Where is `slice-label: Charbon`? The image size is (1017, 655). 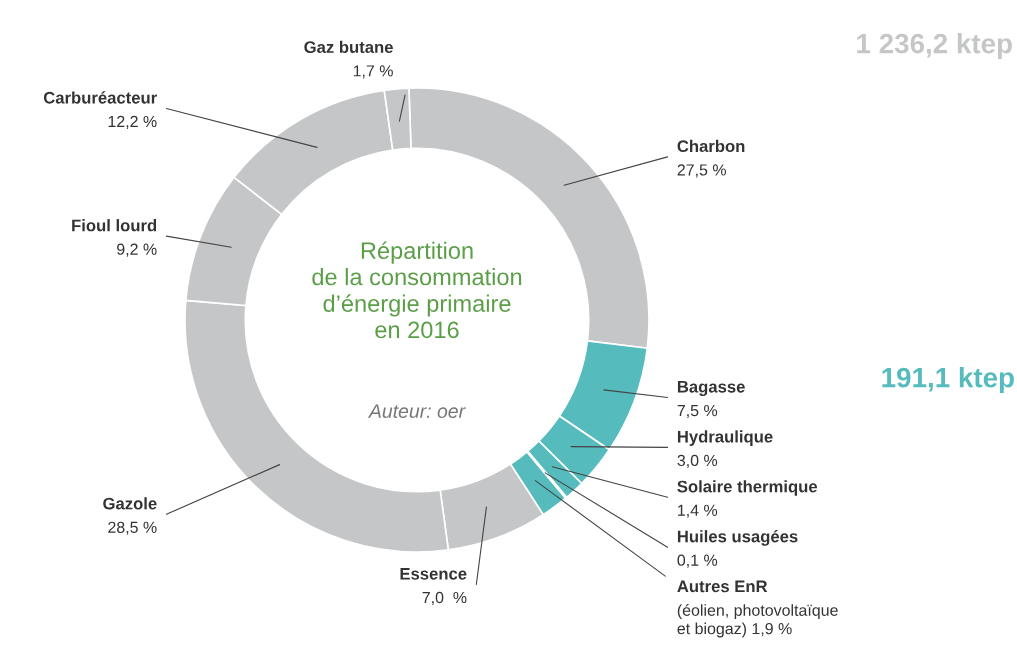 slice-label: Charbon is located at coordinates (711, 146).